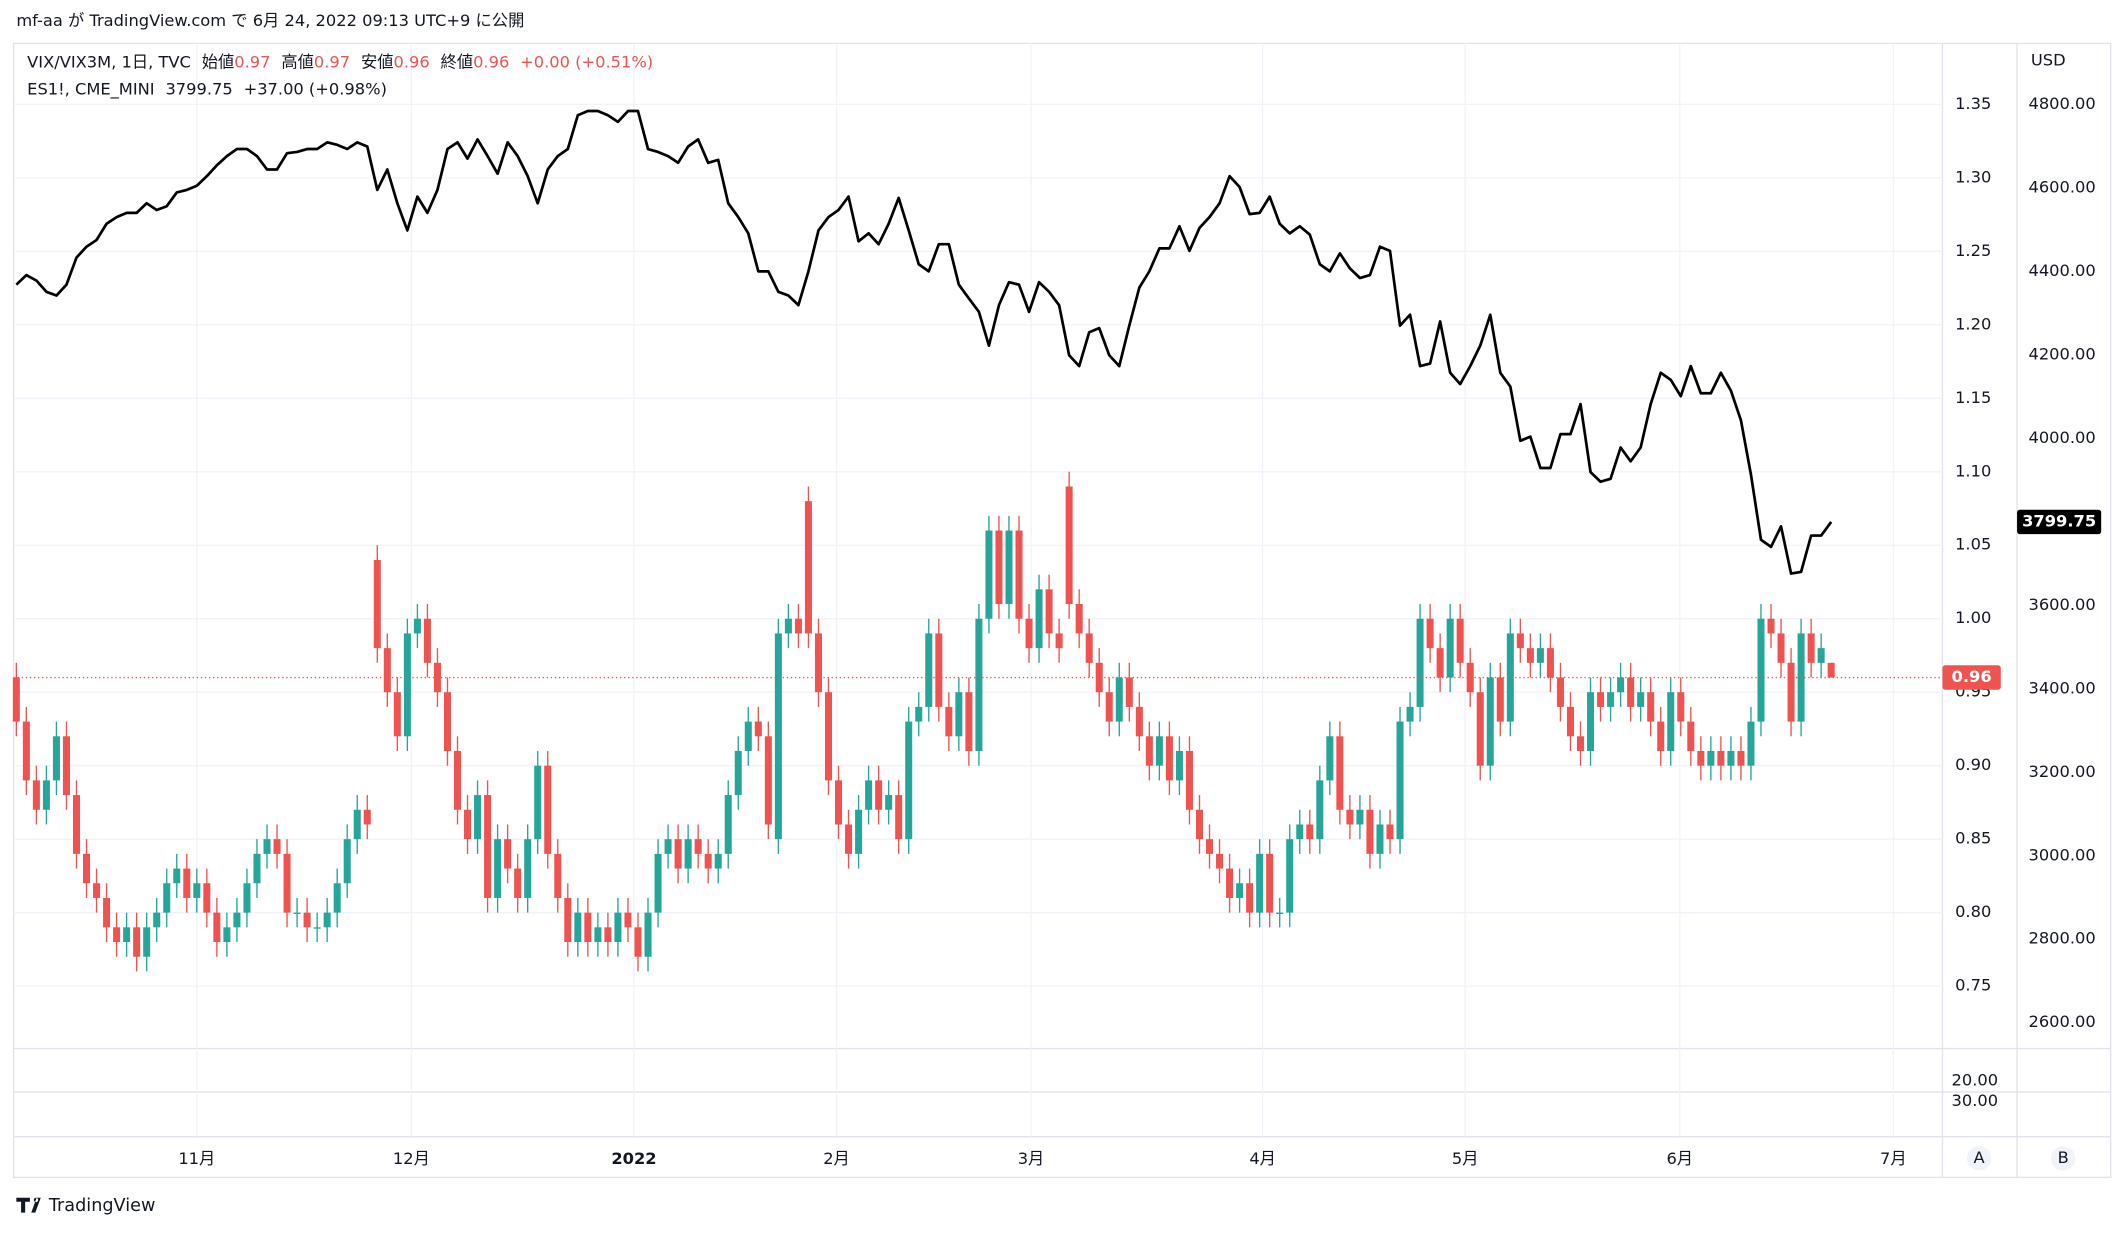  Describe the element at coordinates (586, 61) in the screenshot. I see `legend-item: +0.00 (+0.51%)` at that location.